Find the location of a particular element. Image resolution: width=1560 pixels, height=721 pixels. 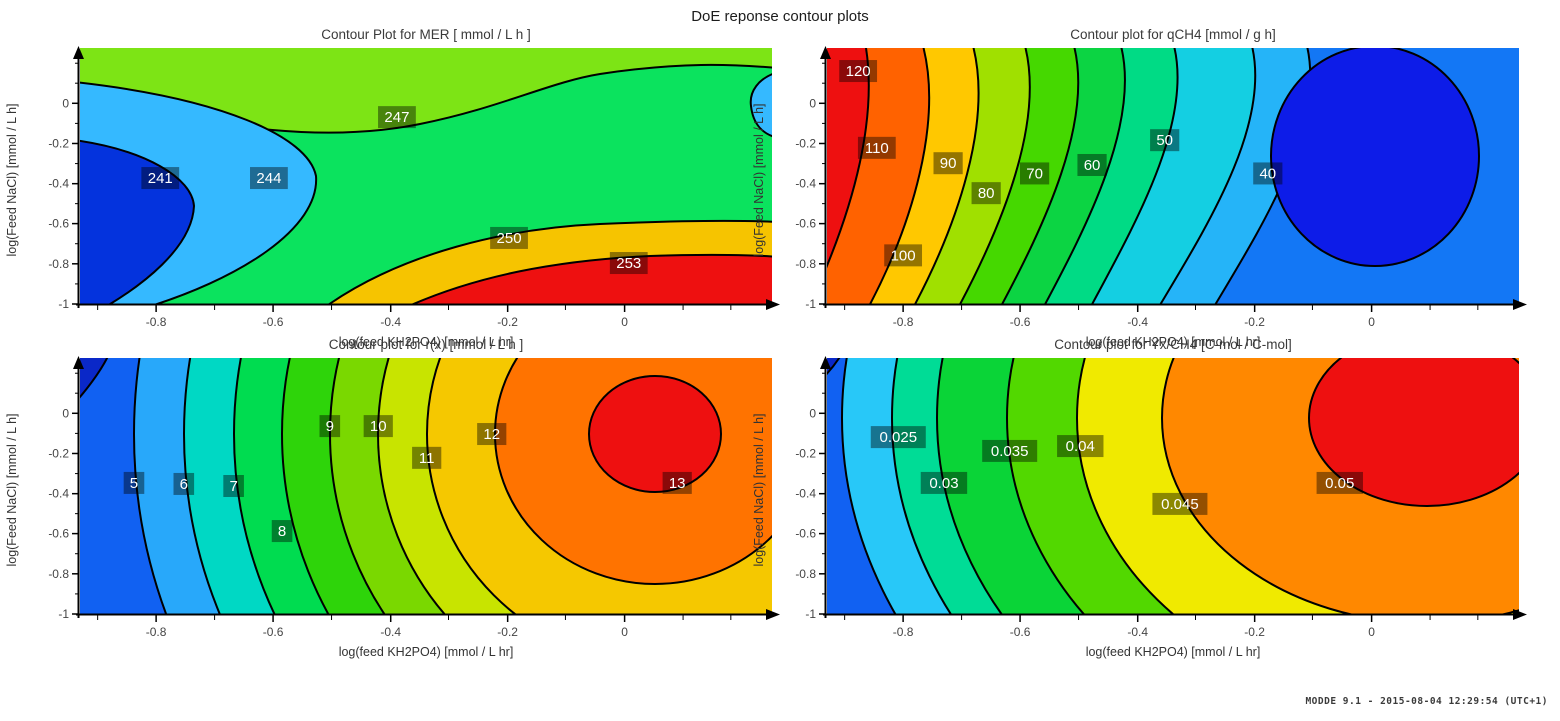

contour-label-value: 80 is located at coordinates (986, 193).